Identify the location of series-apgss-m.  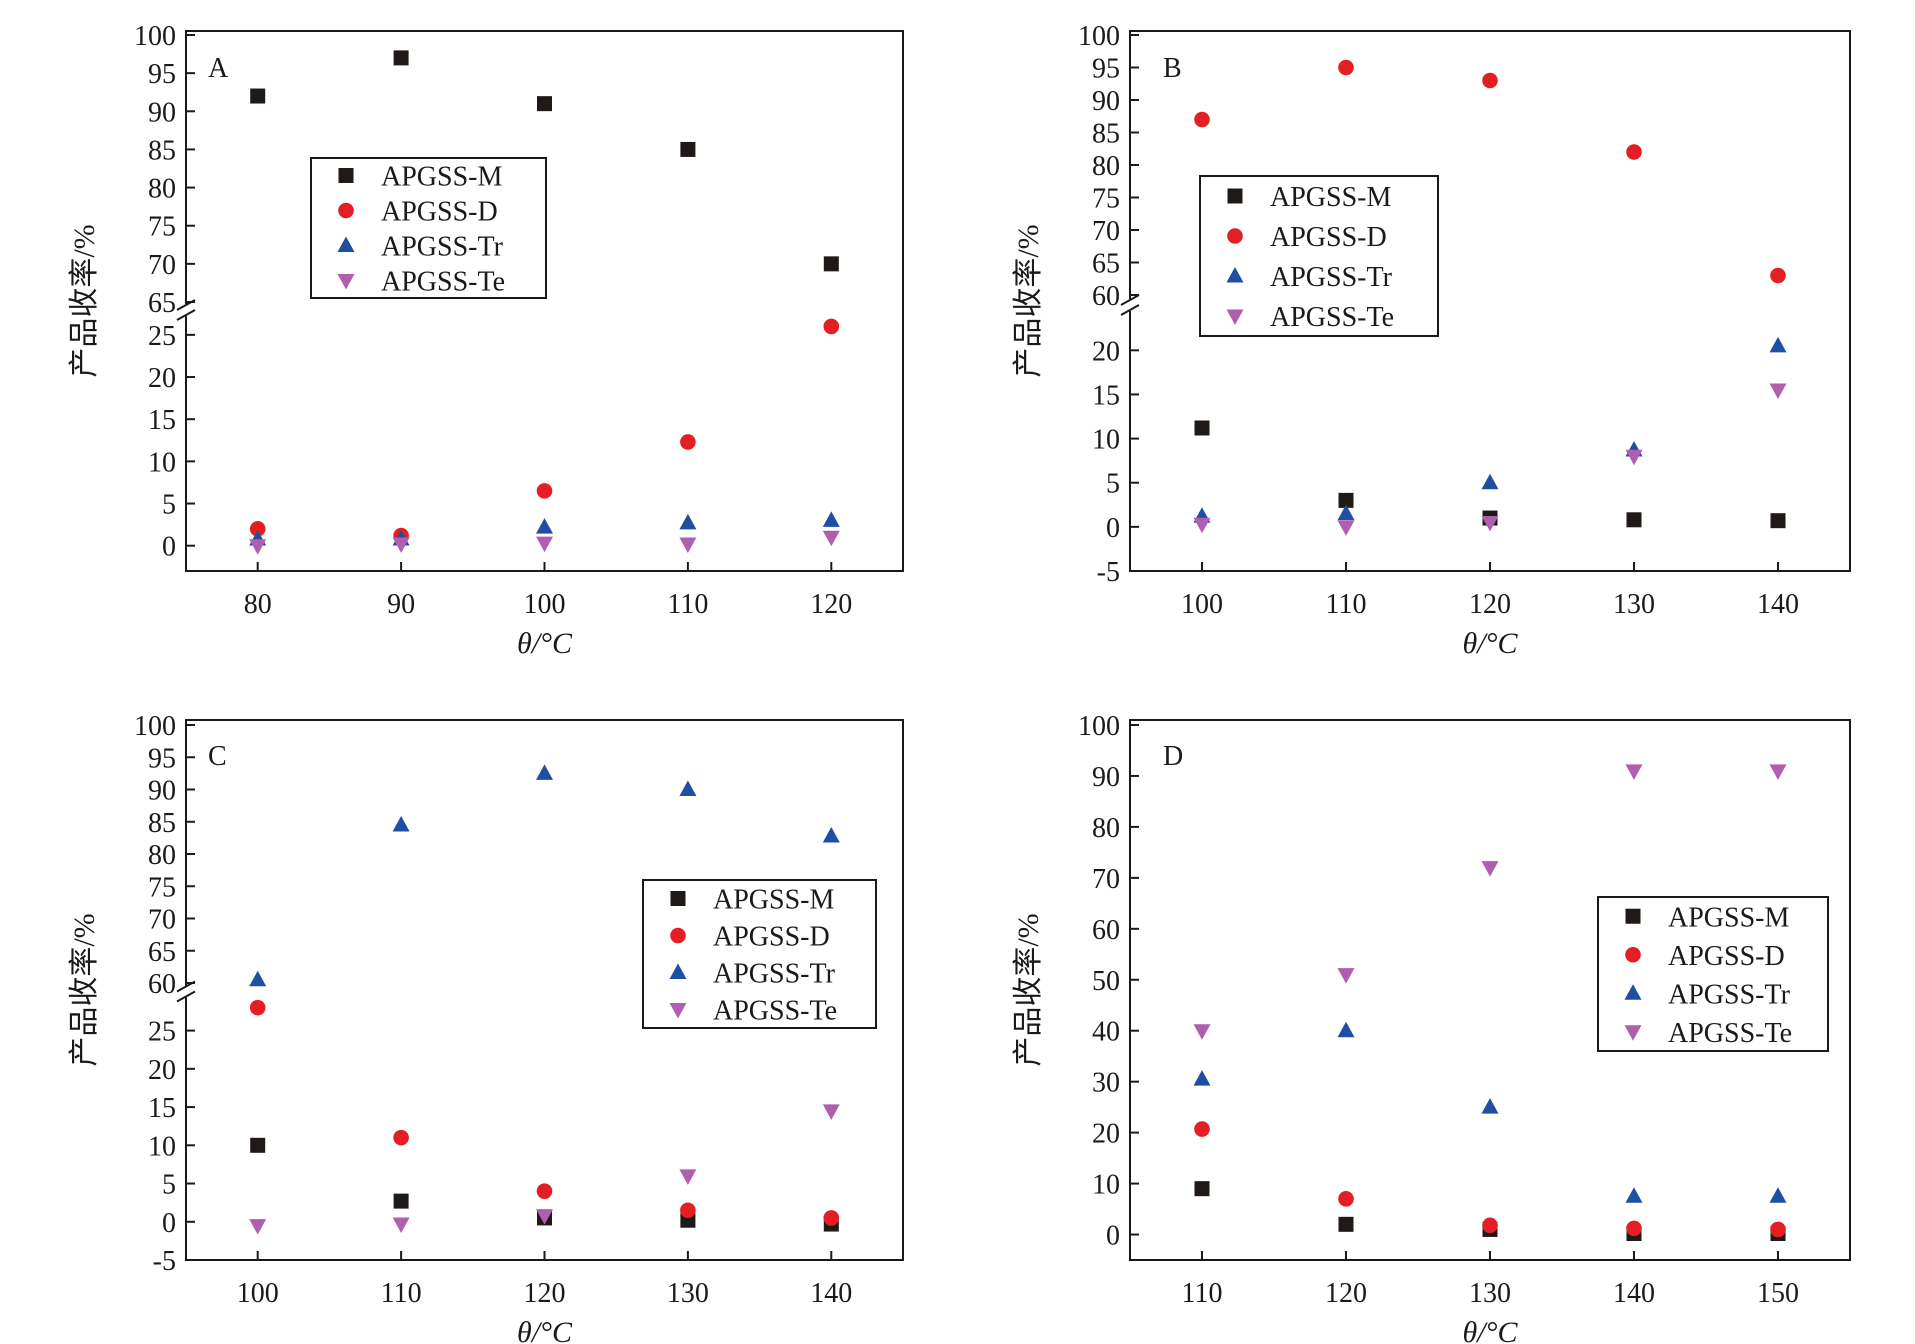
(544, 161).